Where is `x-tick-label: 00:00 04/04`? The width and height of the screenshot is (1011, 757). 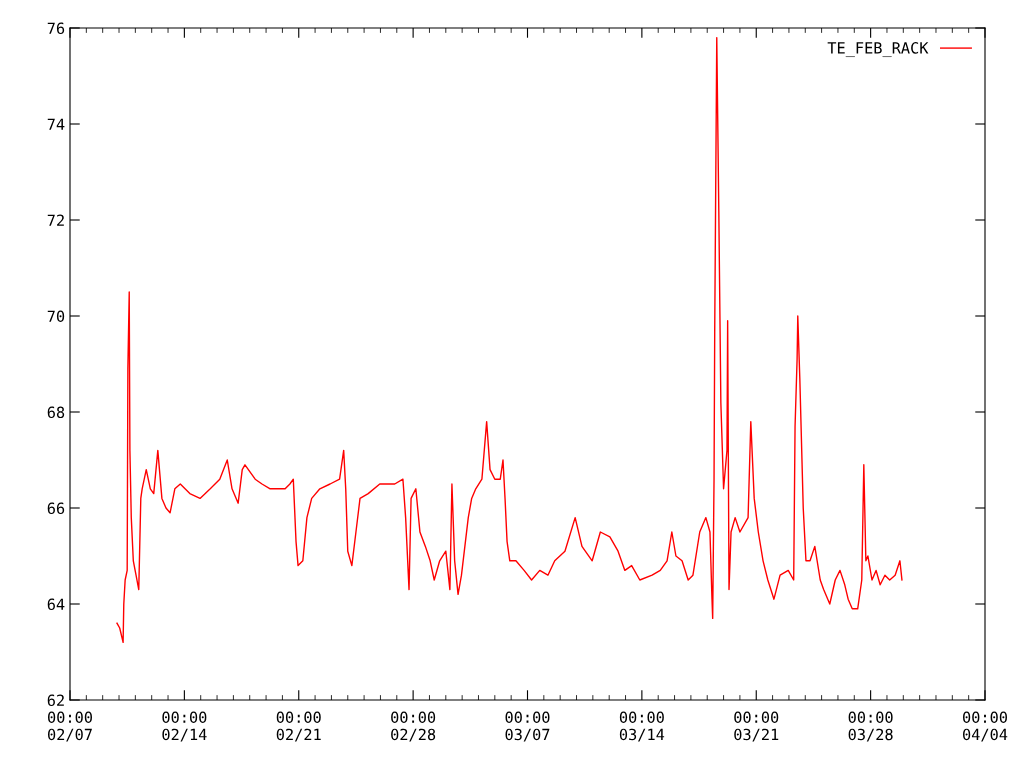 x-tick-label: 00:00 04/04 is located at coordinates (985, 726).